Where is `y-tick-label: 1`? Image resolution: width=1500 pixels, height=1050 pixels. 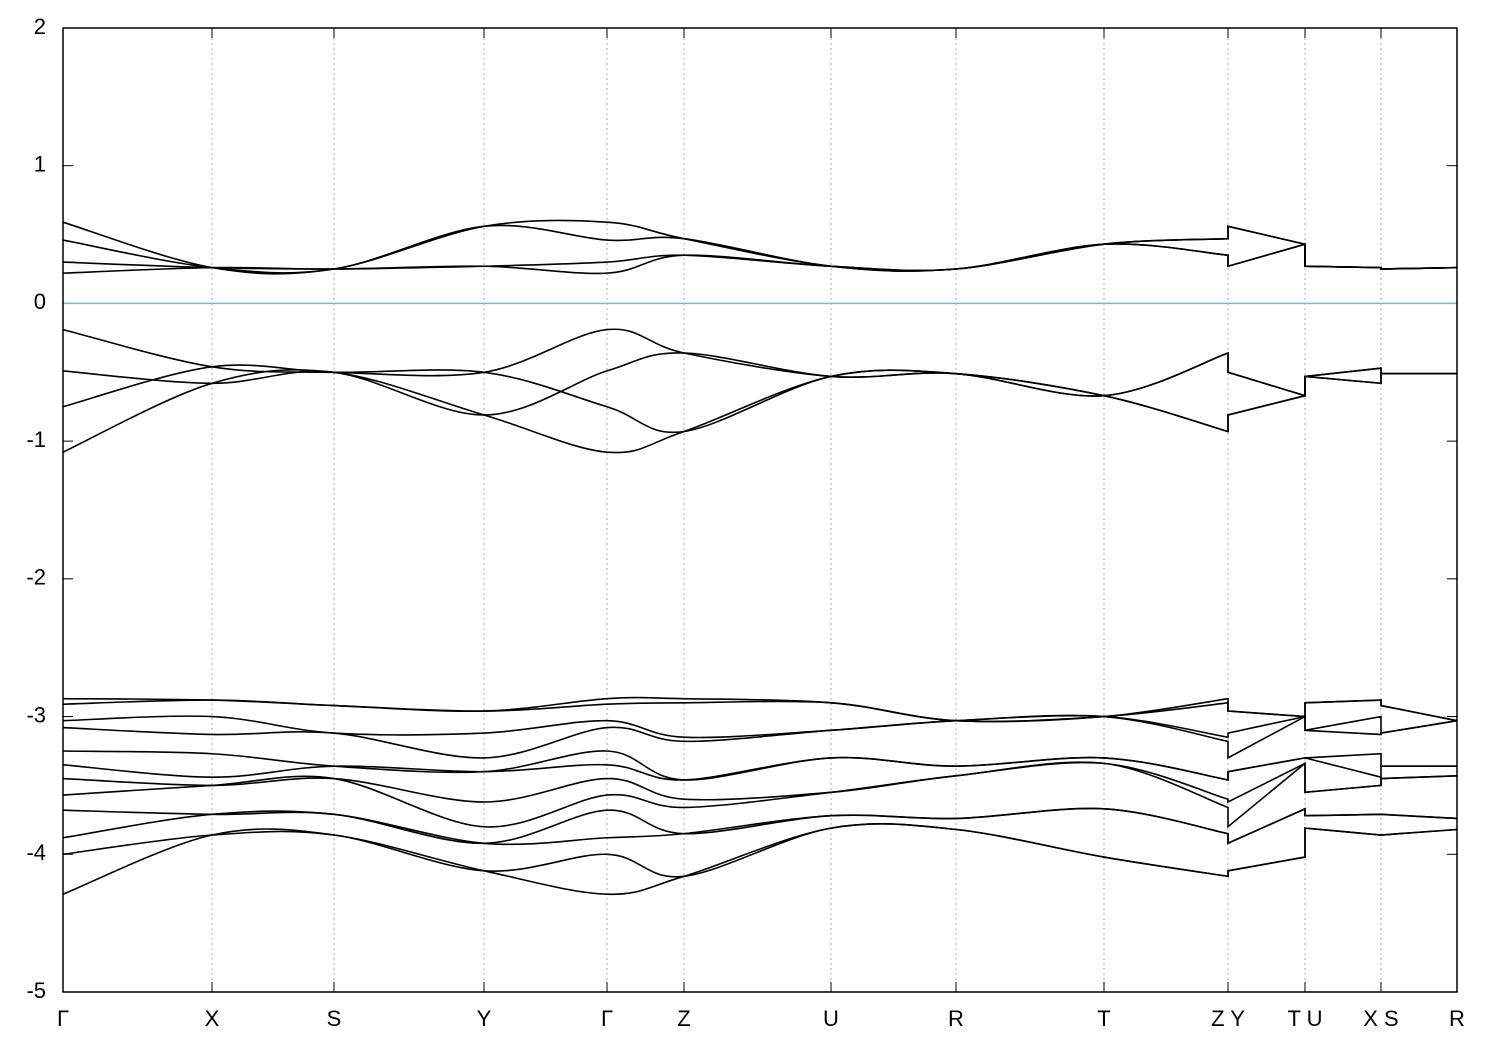 y-tick-label: 1 is located at coordinates (40, 164).